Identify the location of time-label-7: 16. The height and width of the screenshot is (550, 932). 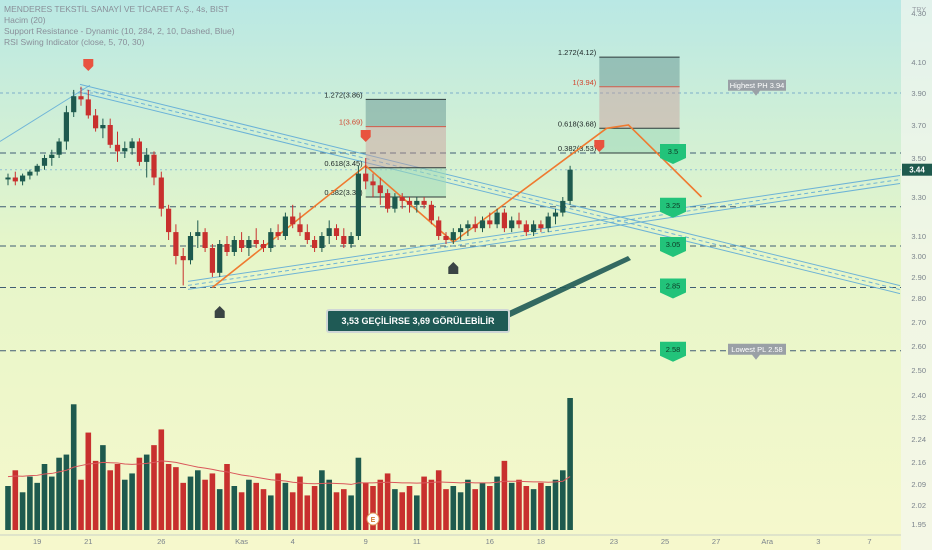
(490, 541).